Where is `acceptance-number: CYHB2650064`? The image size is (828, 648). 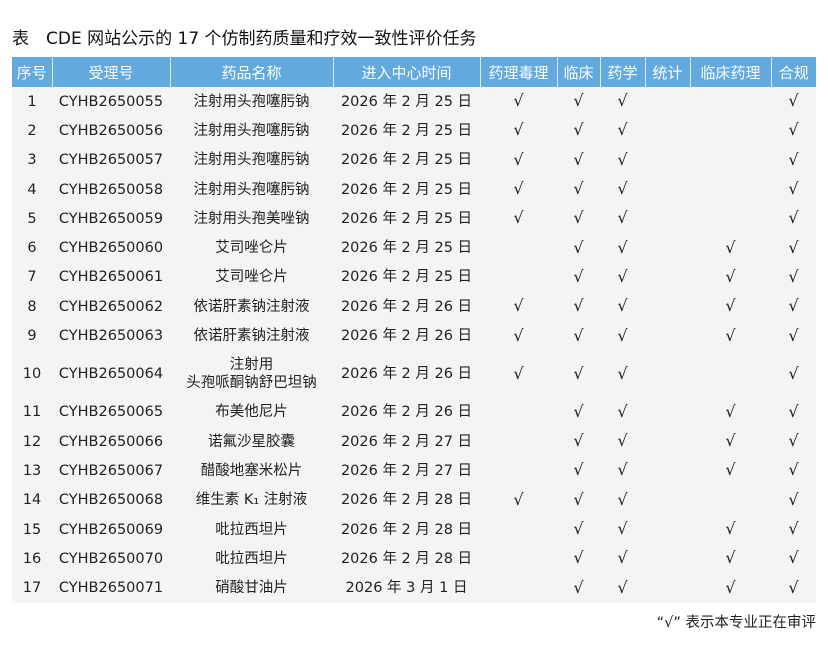 acceptance-number: CYHB2650064 is located at coordinates (111, 374).